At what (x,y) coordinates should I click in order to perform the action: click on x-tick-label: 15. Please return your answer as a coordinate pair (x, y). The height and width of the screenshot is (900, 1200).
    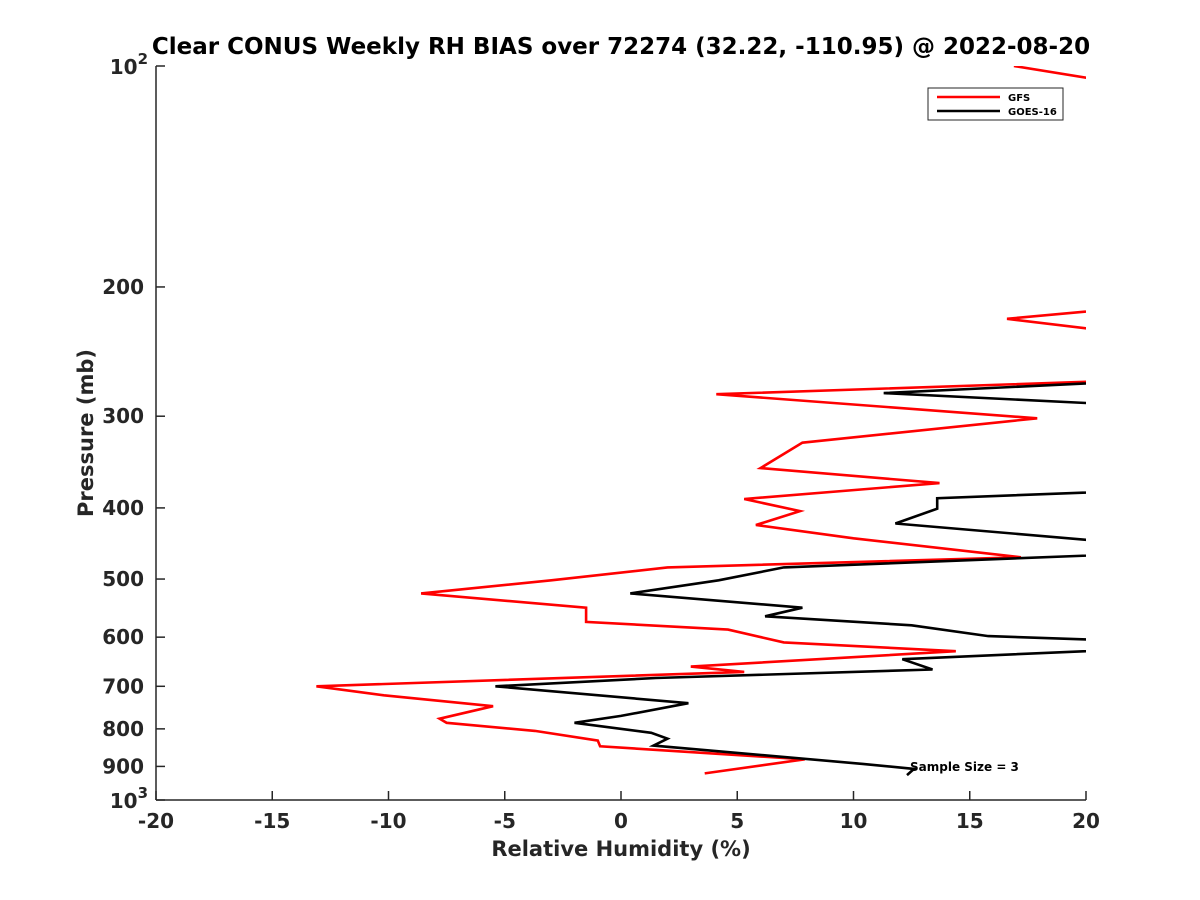
    Looking at the image, I should click on (970, 821).